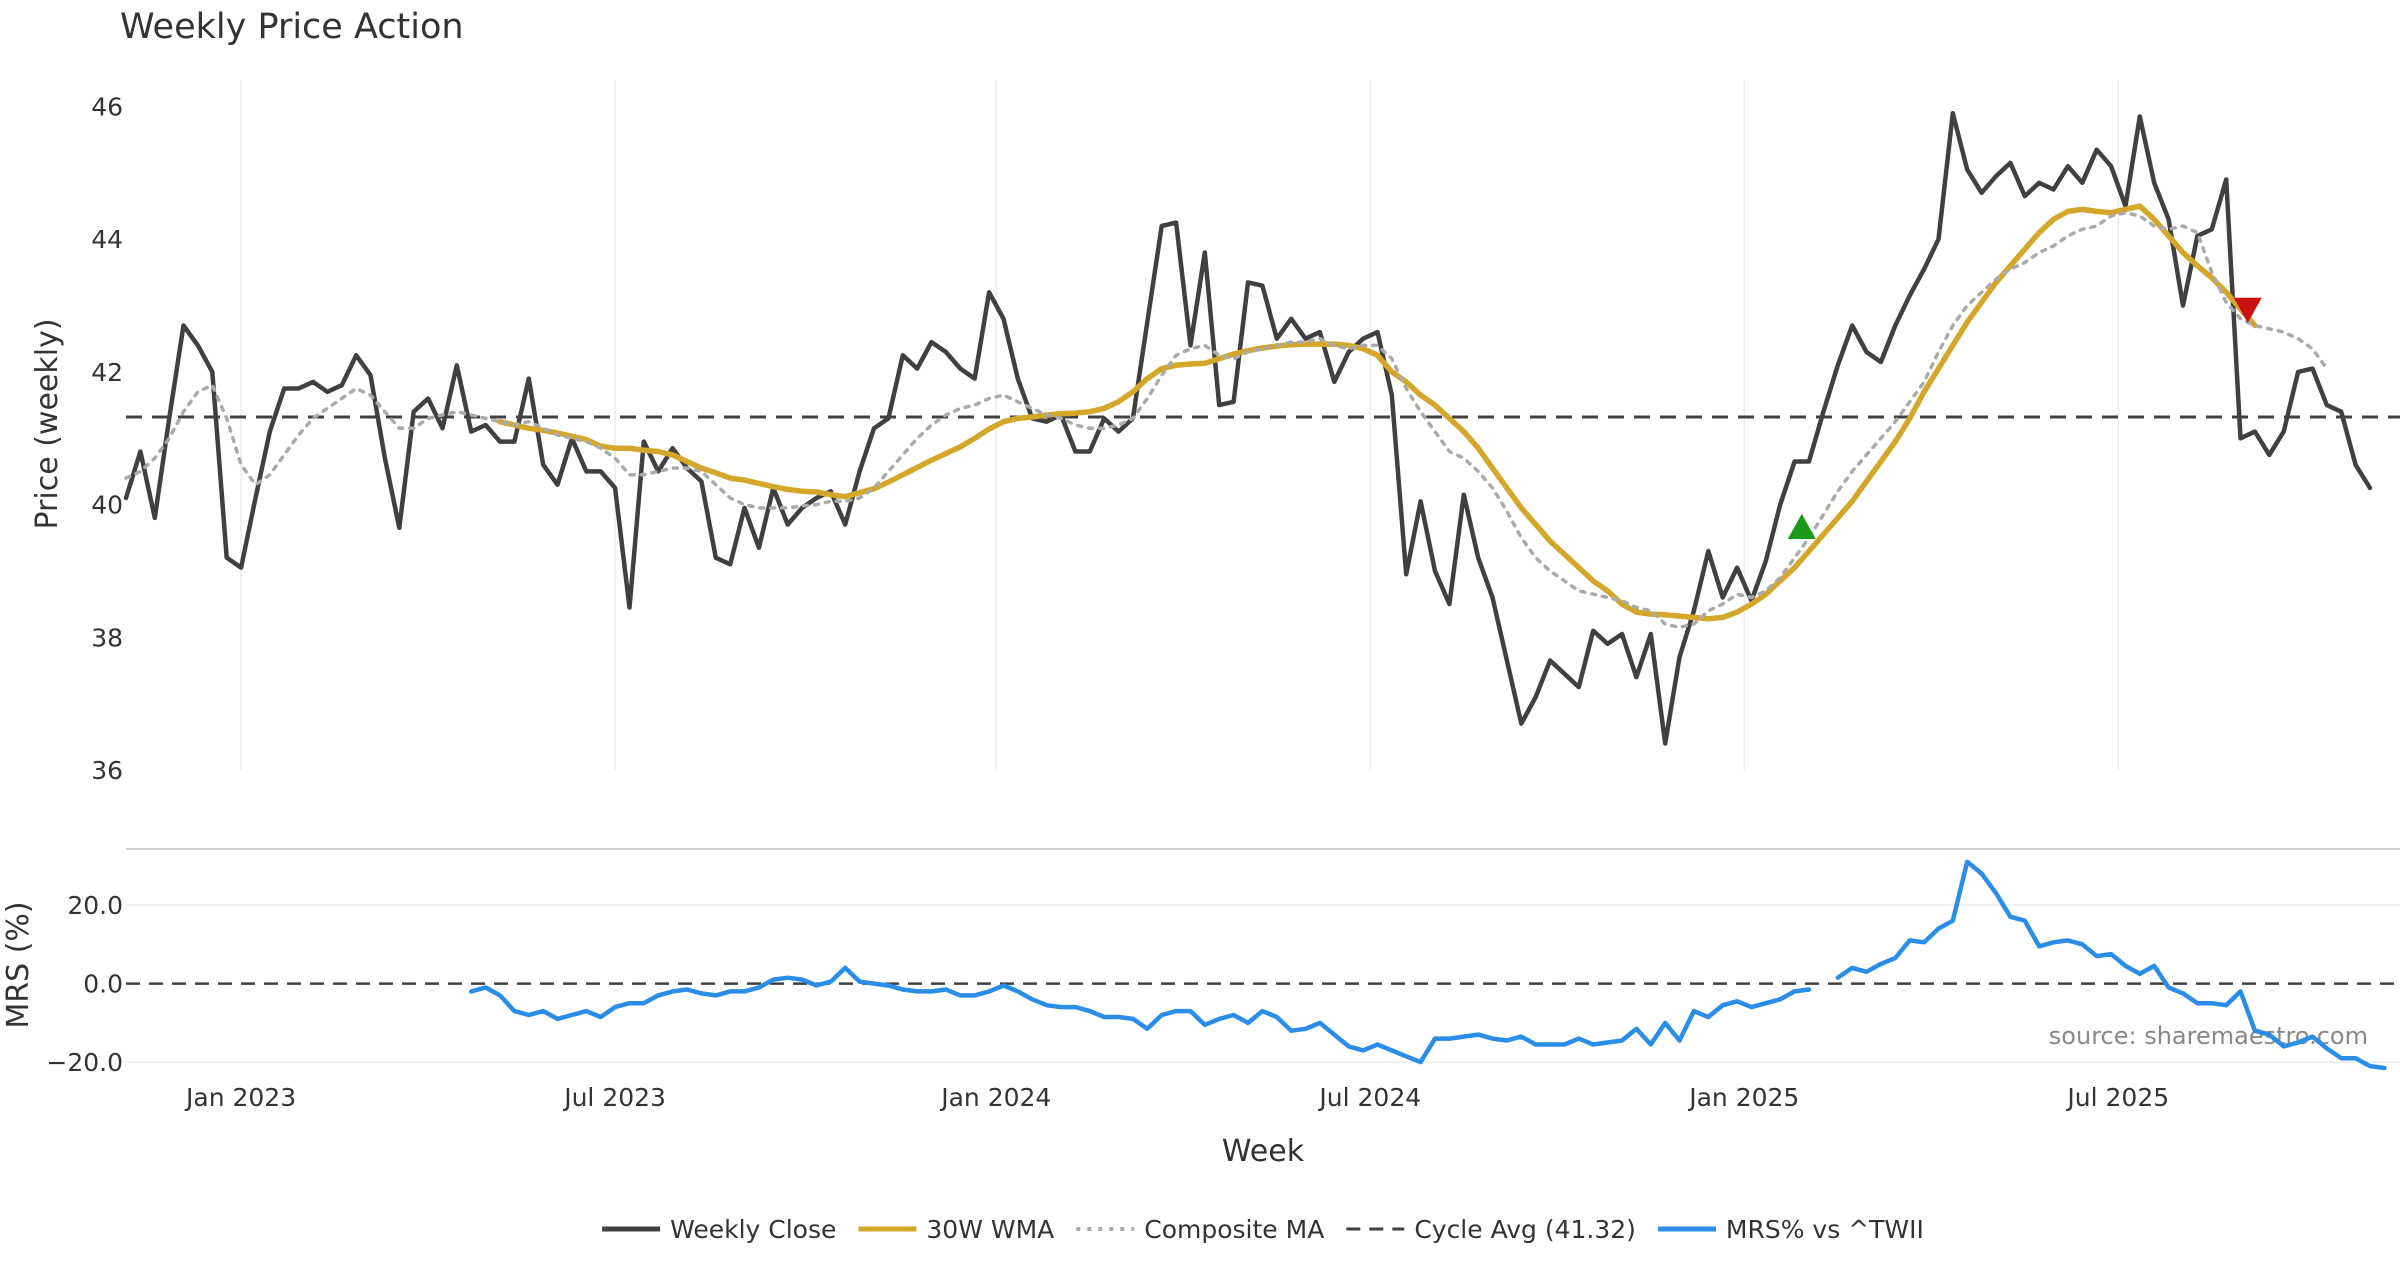  Describe the element at coordinates (107, 239) in the screenshot. I see `price-y-tick-label: 44` at that location.